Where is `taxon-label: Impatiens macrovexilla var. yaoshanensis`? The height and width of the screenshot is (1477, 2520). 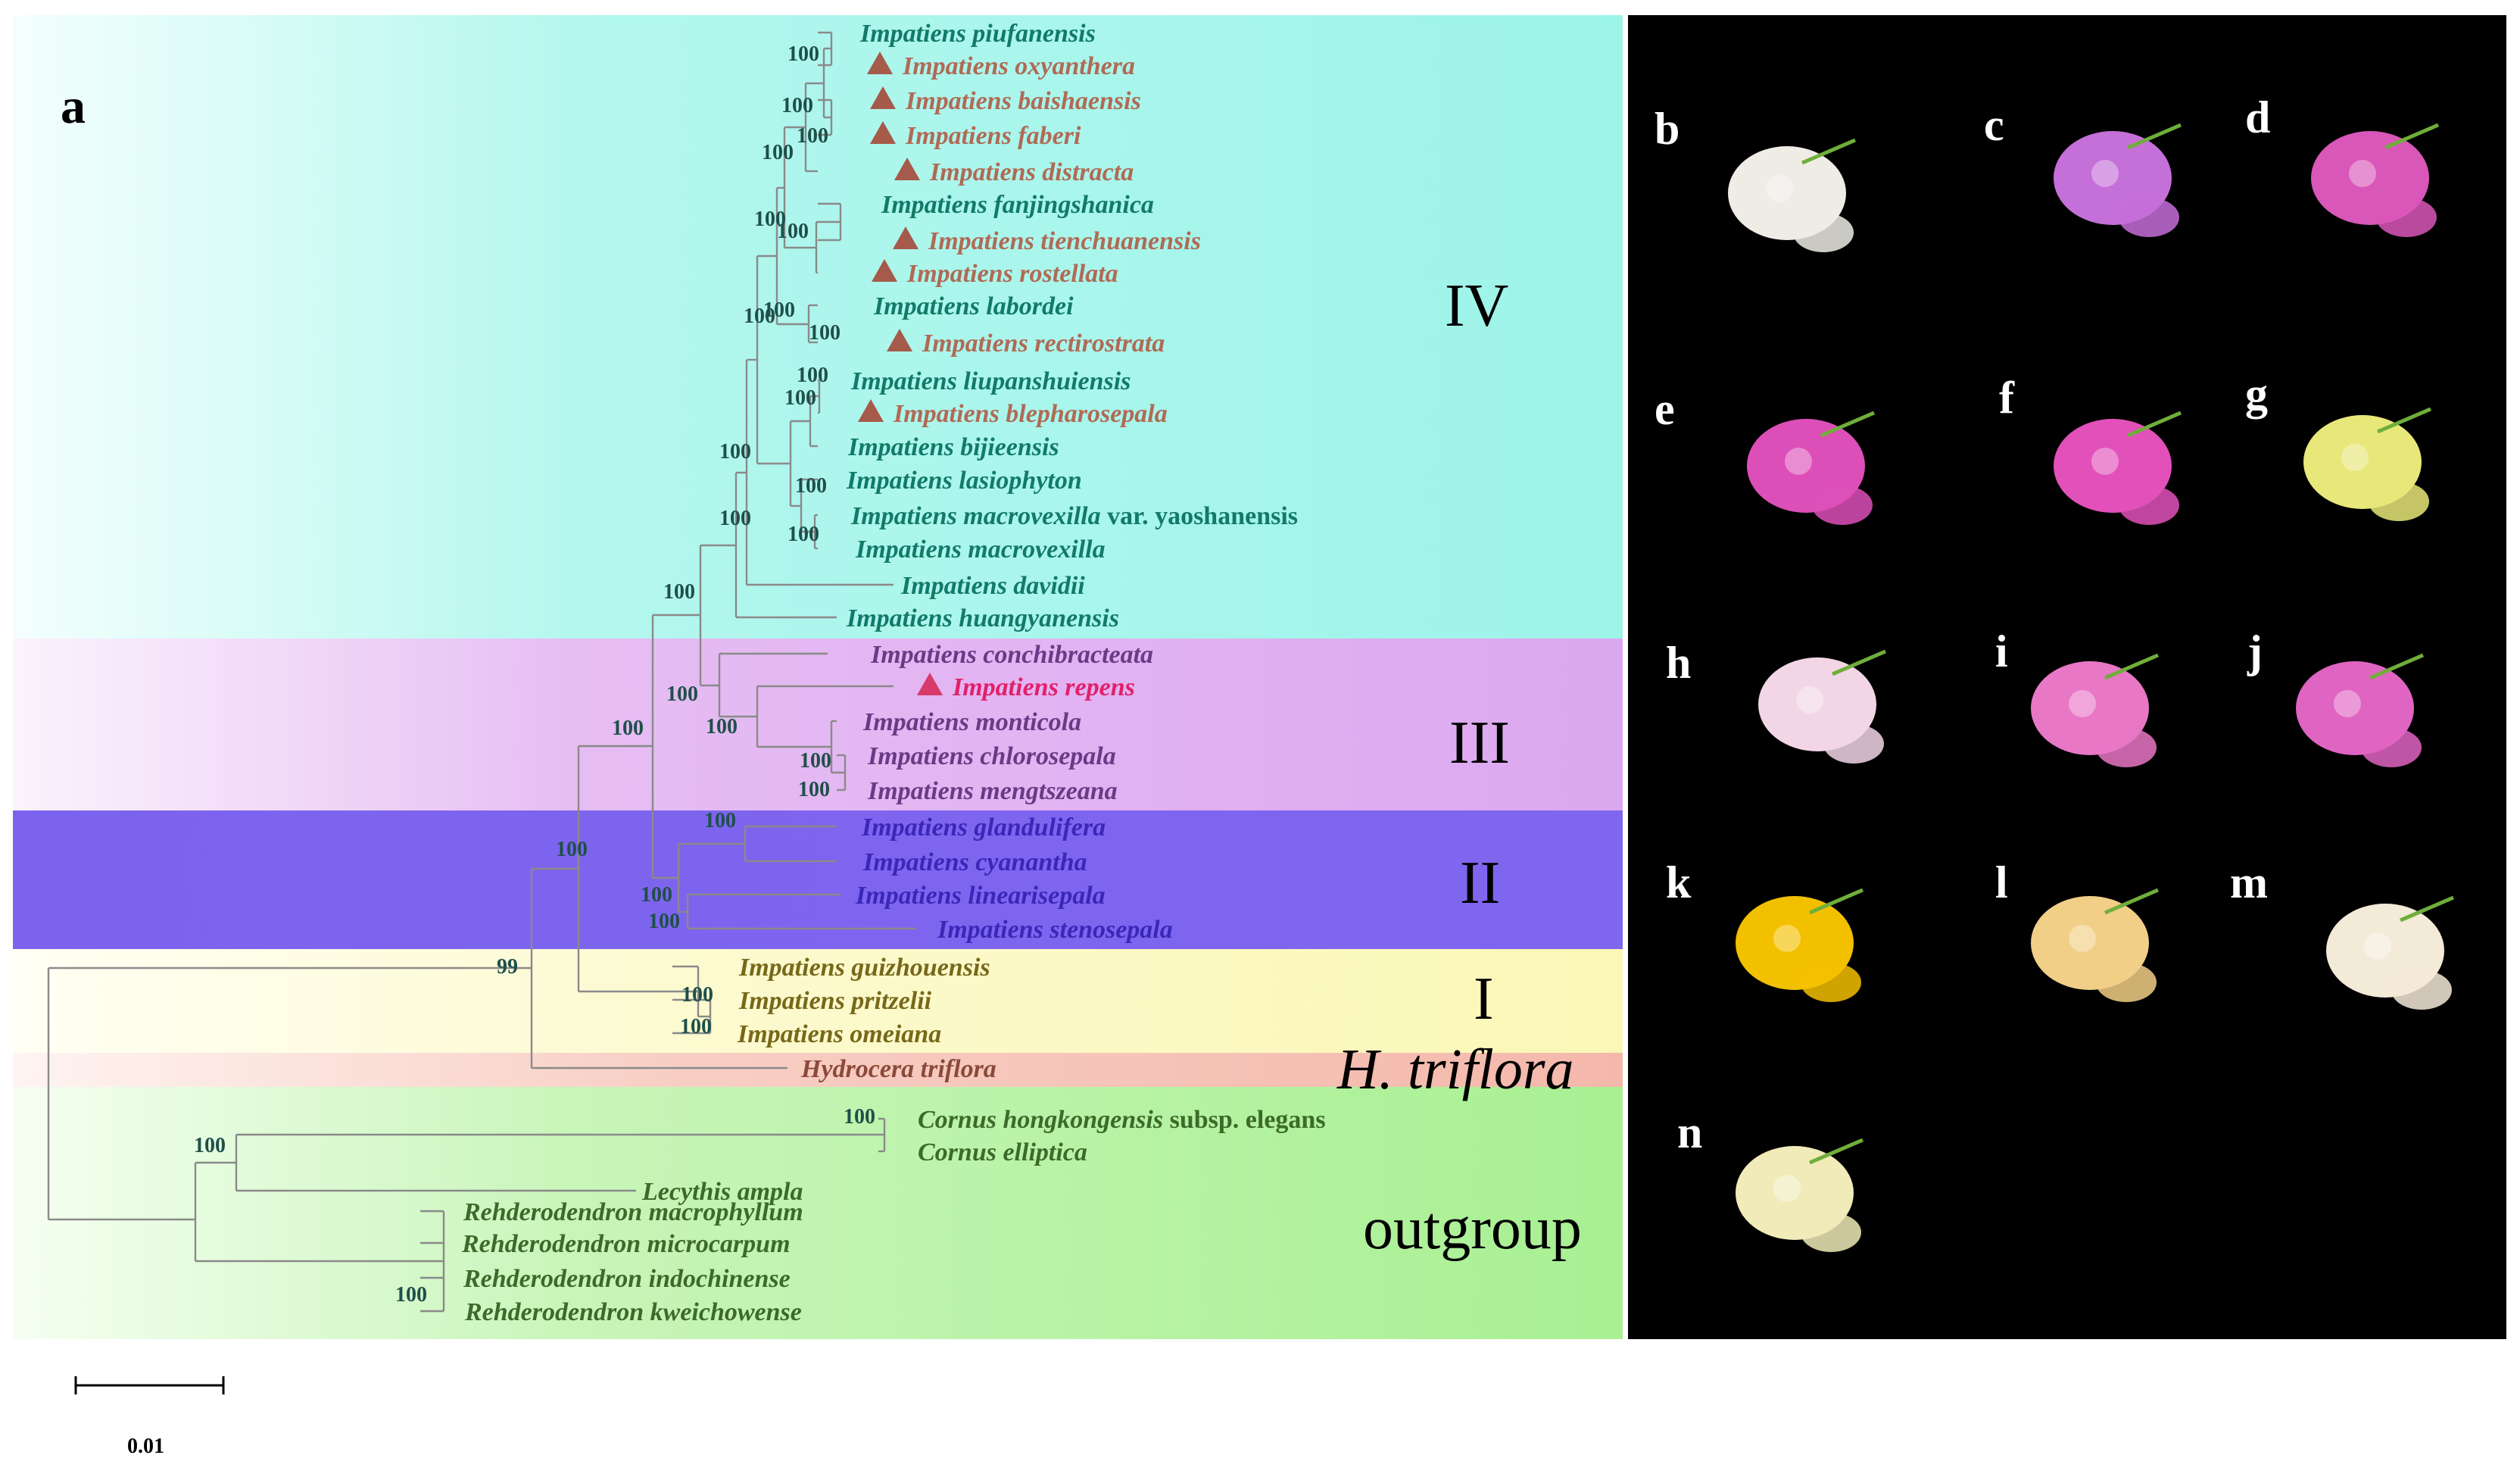
taxon-label: Impatiens macrovexilla var. yaoshanensis is located at coordinates (1074, 516).